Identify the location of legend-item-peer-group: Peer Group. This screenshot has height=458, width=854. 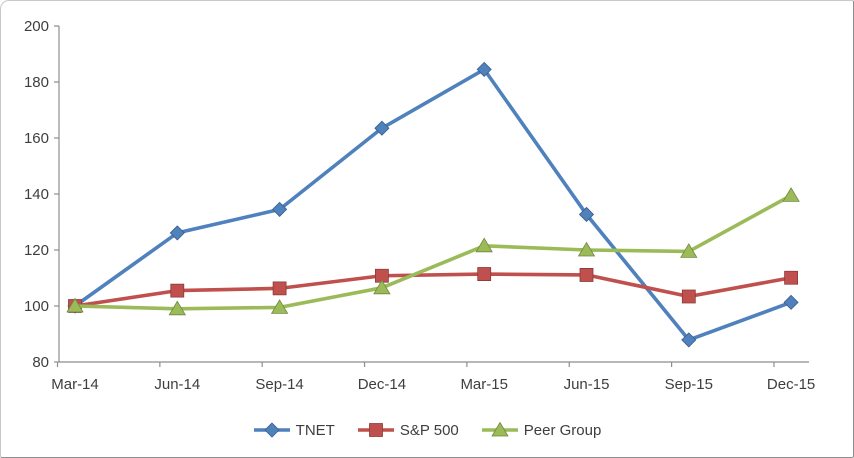
(541, 430).